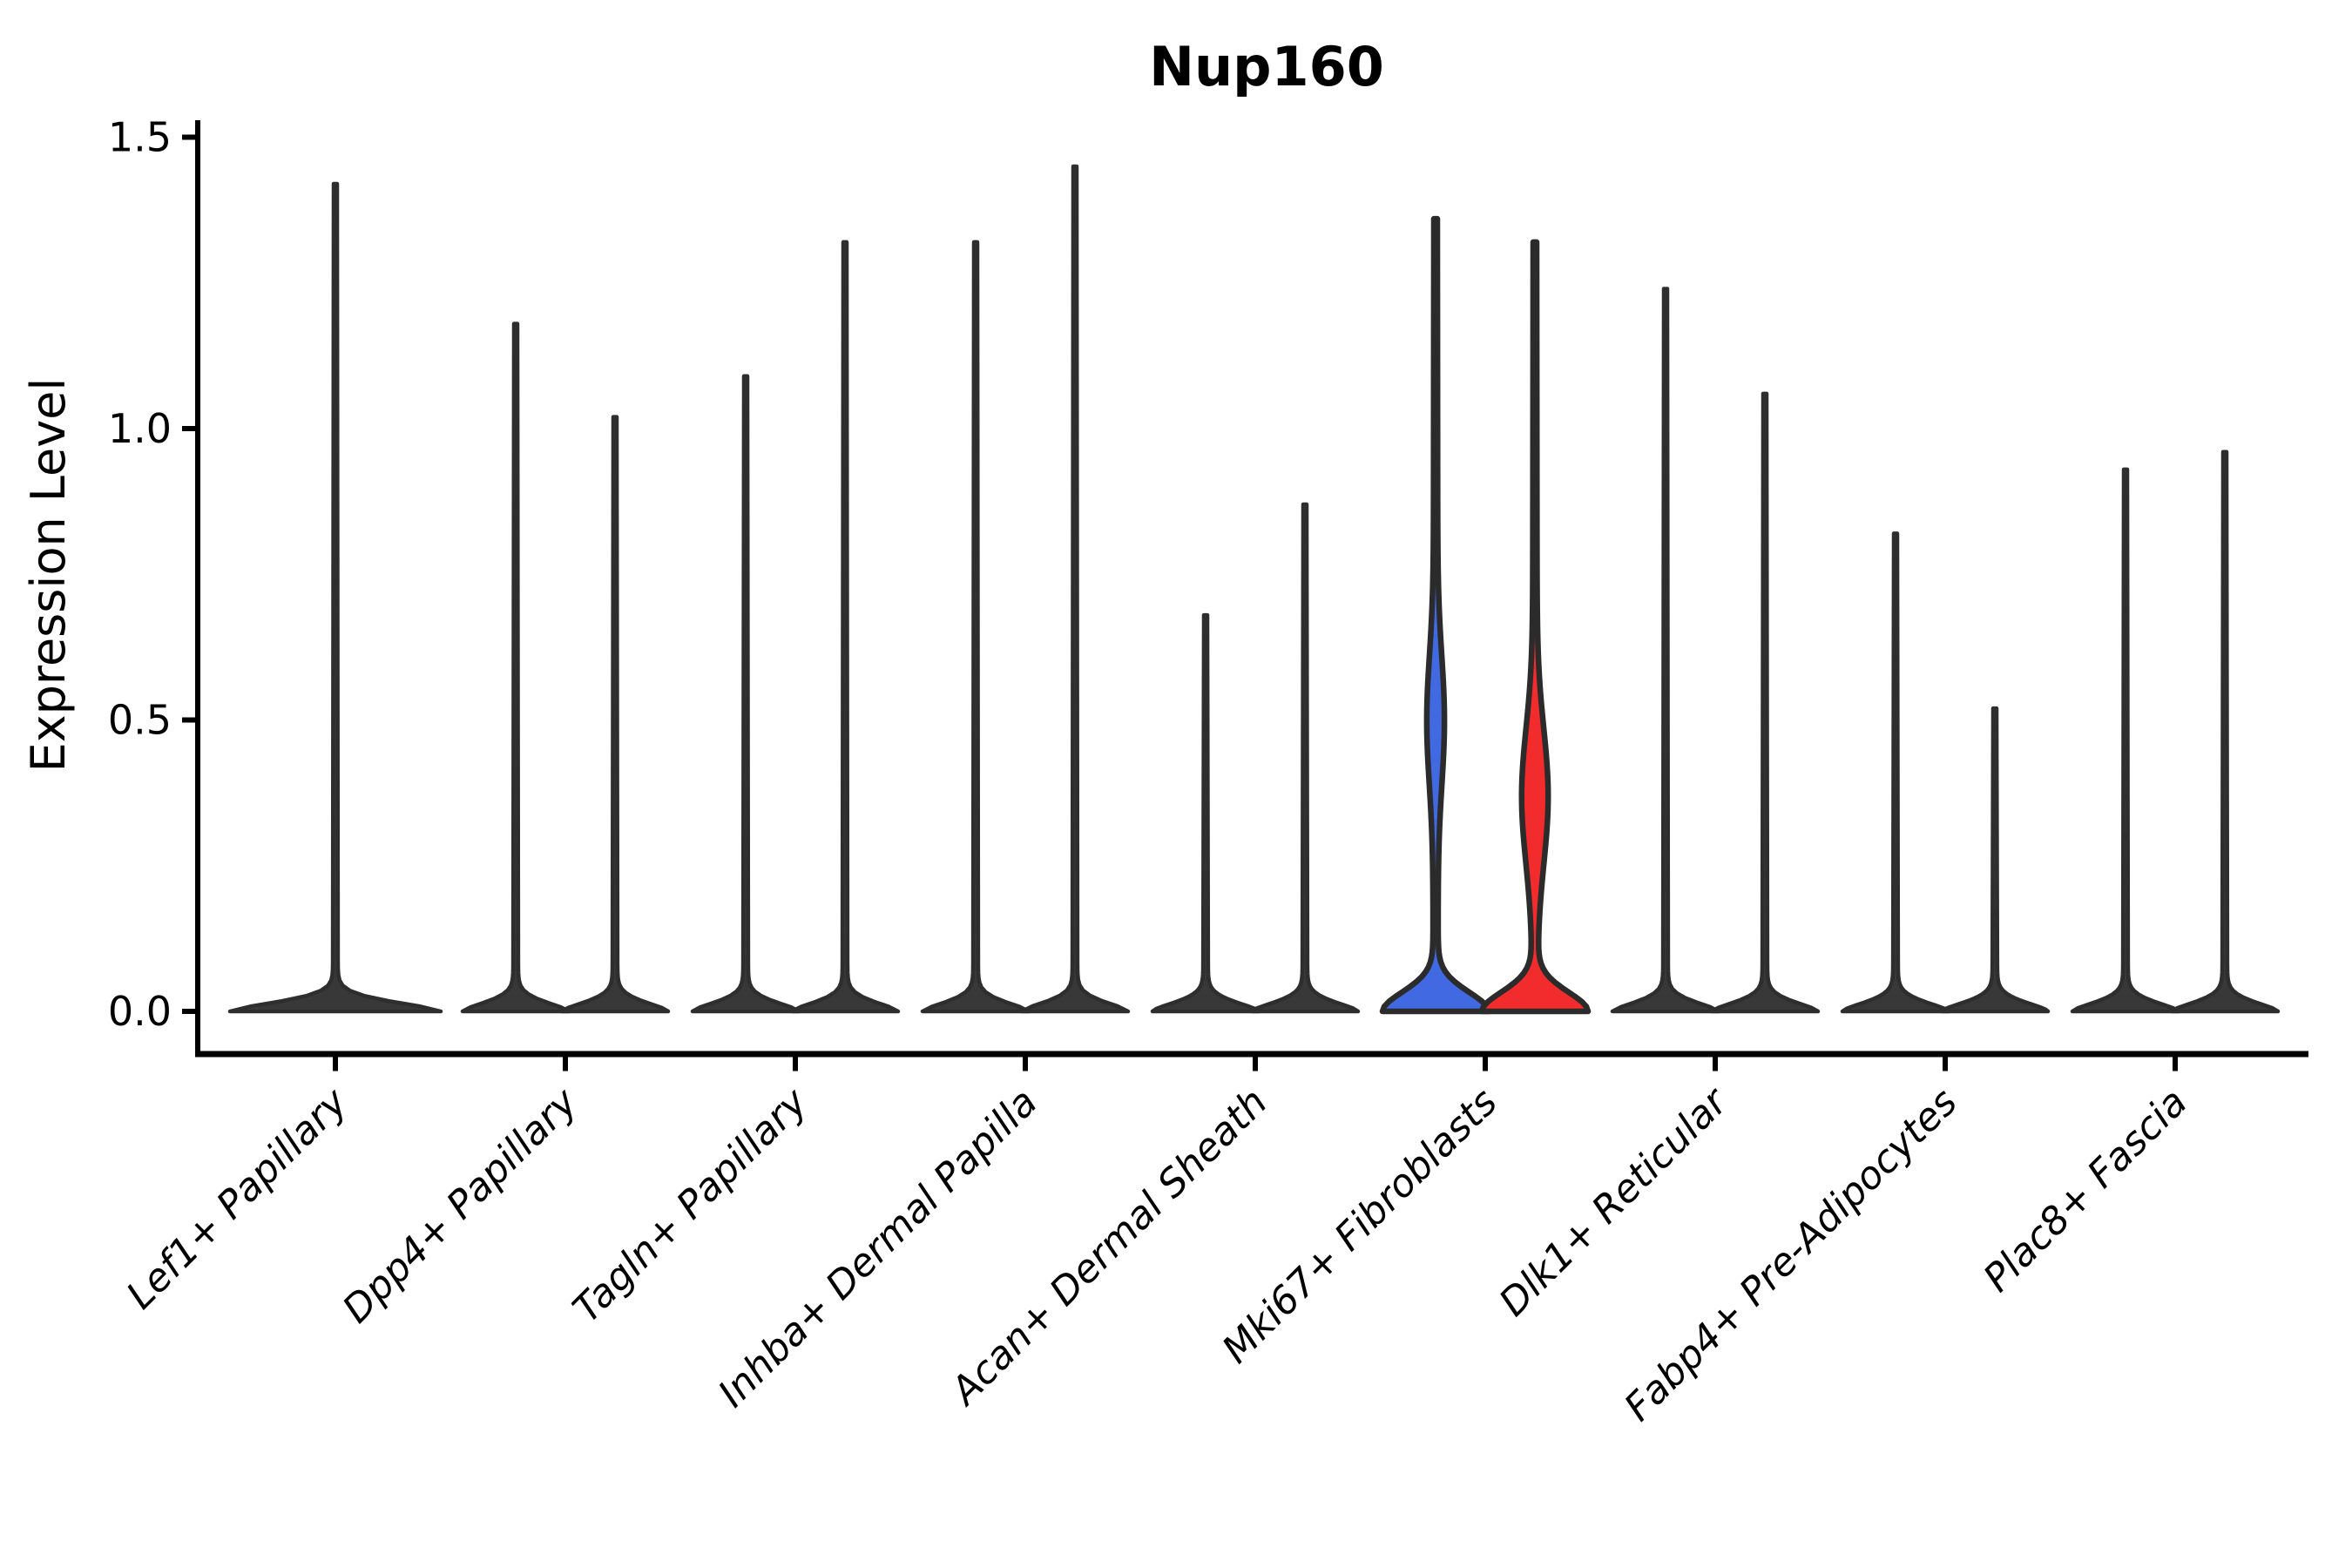 Image resolution: width=2352 pixels, height=1568 pixels. Describe the element at coordinates (140, 575) in the screenshot. I see `y-tick-labels: 0.0 0.5 1.0 1.5` at that location.